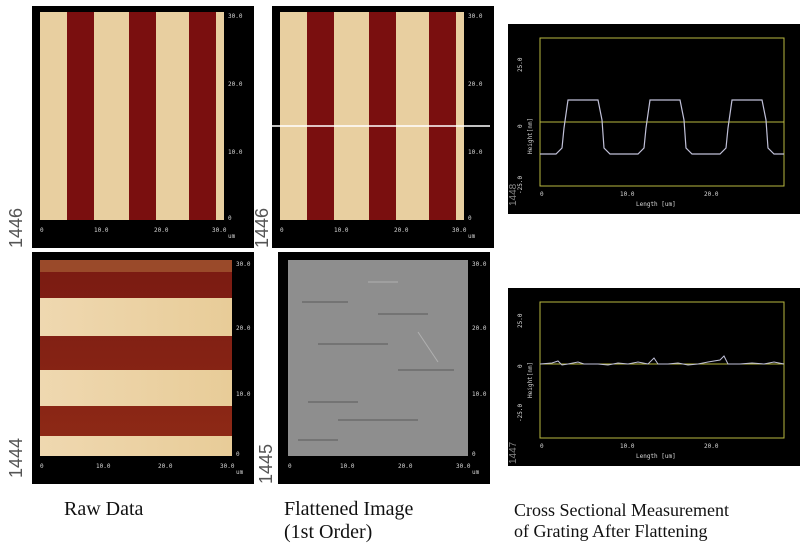 This screenshot has height=548, width=805. I want to click on caption-flattened-line1: Flattened Image, so click(349, 509).